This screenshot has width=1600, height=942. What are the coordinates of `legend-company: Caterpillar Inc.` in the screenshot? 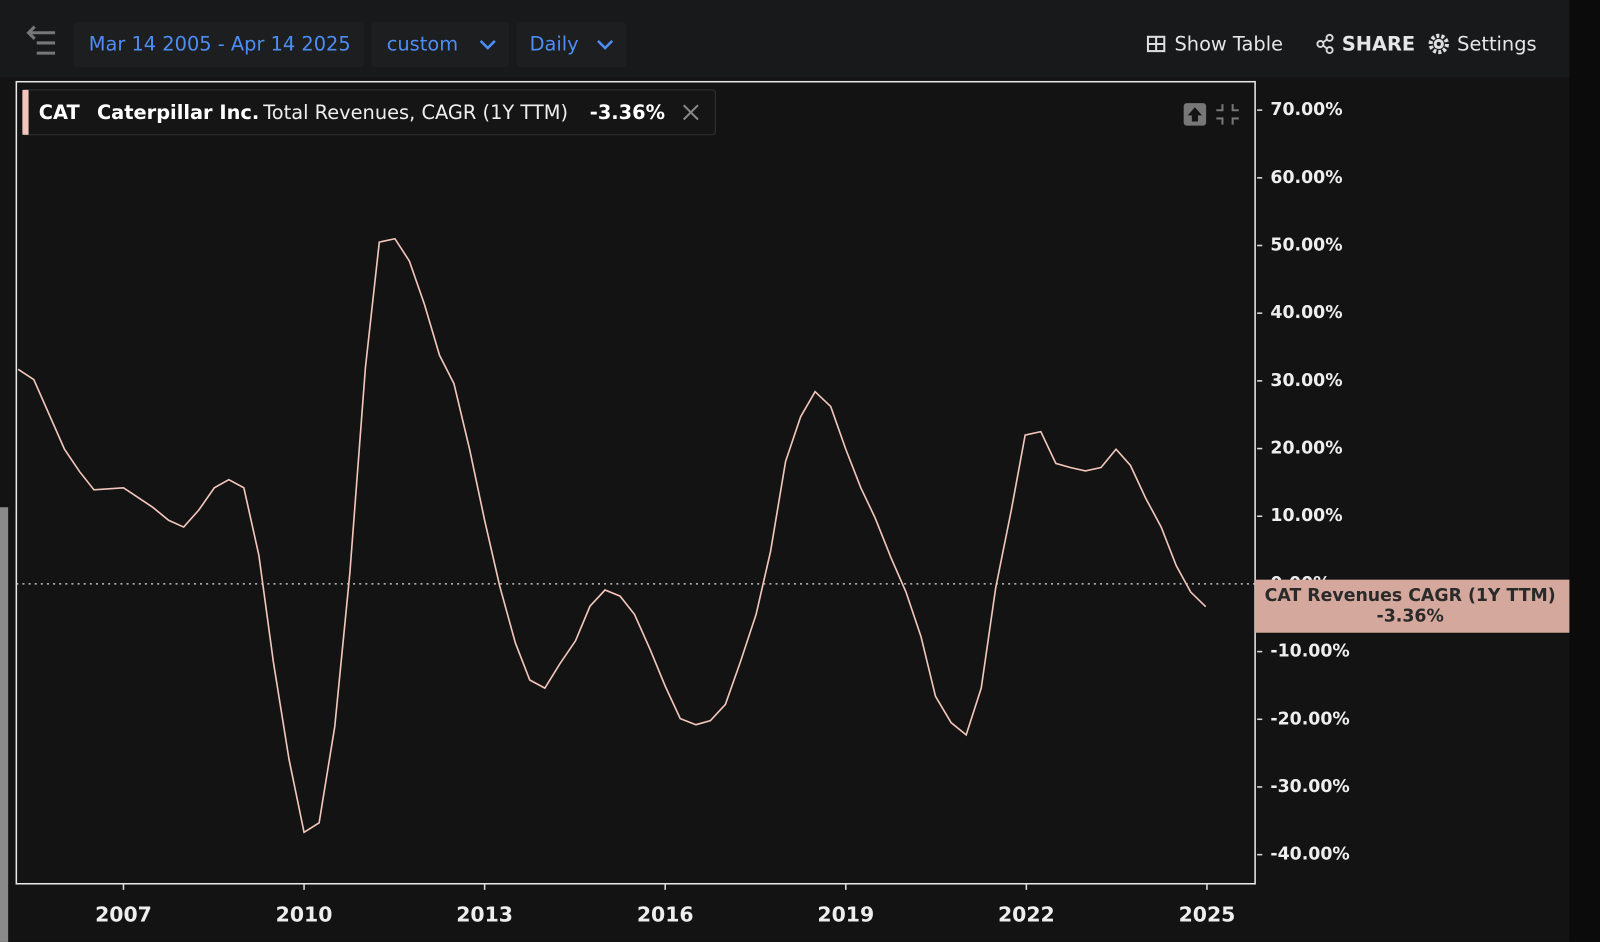 It's located at (178, 112).